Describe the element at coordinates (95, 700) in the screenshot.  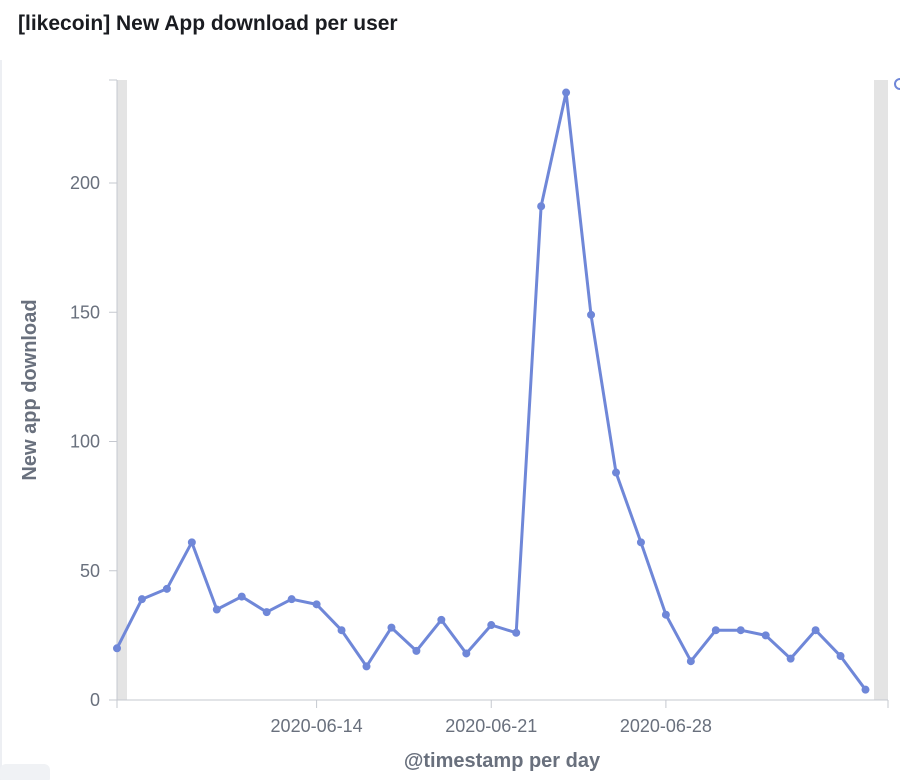
I see `y-tick-label: 0` at that location.